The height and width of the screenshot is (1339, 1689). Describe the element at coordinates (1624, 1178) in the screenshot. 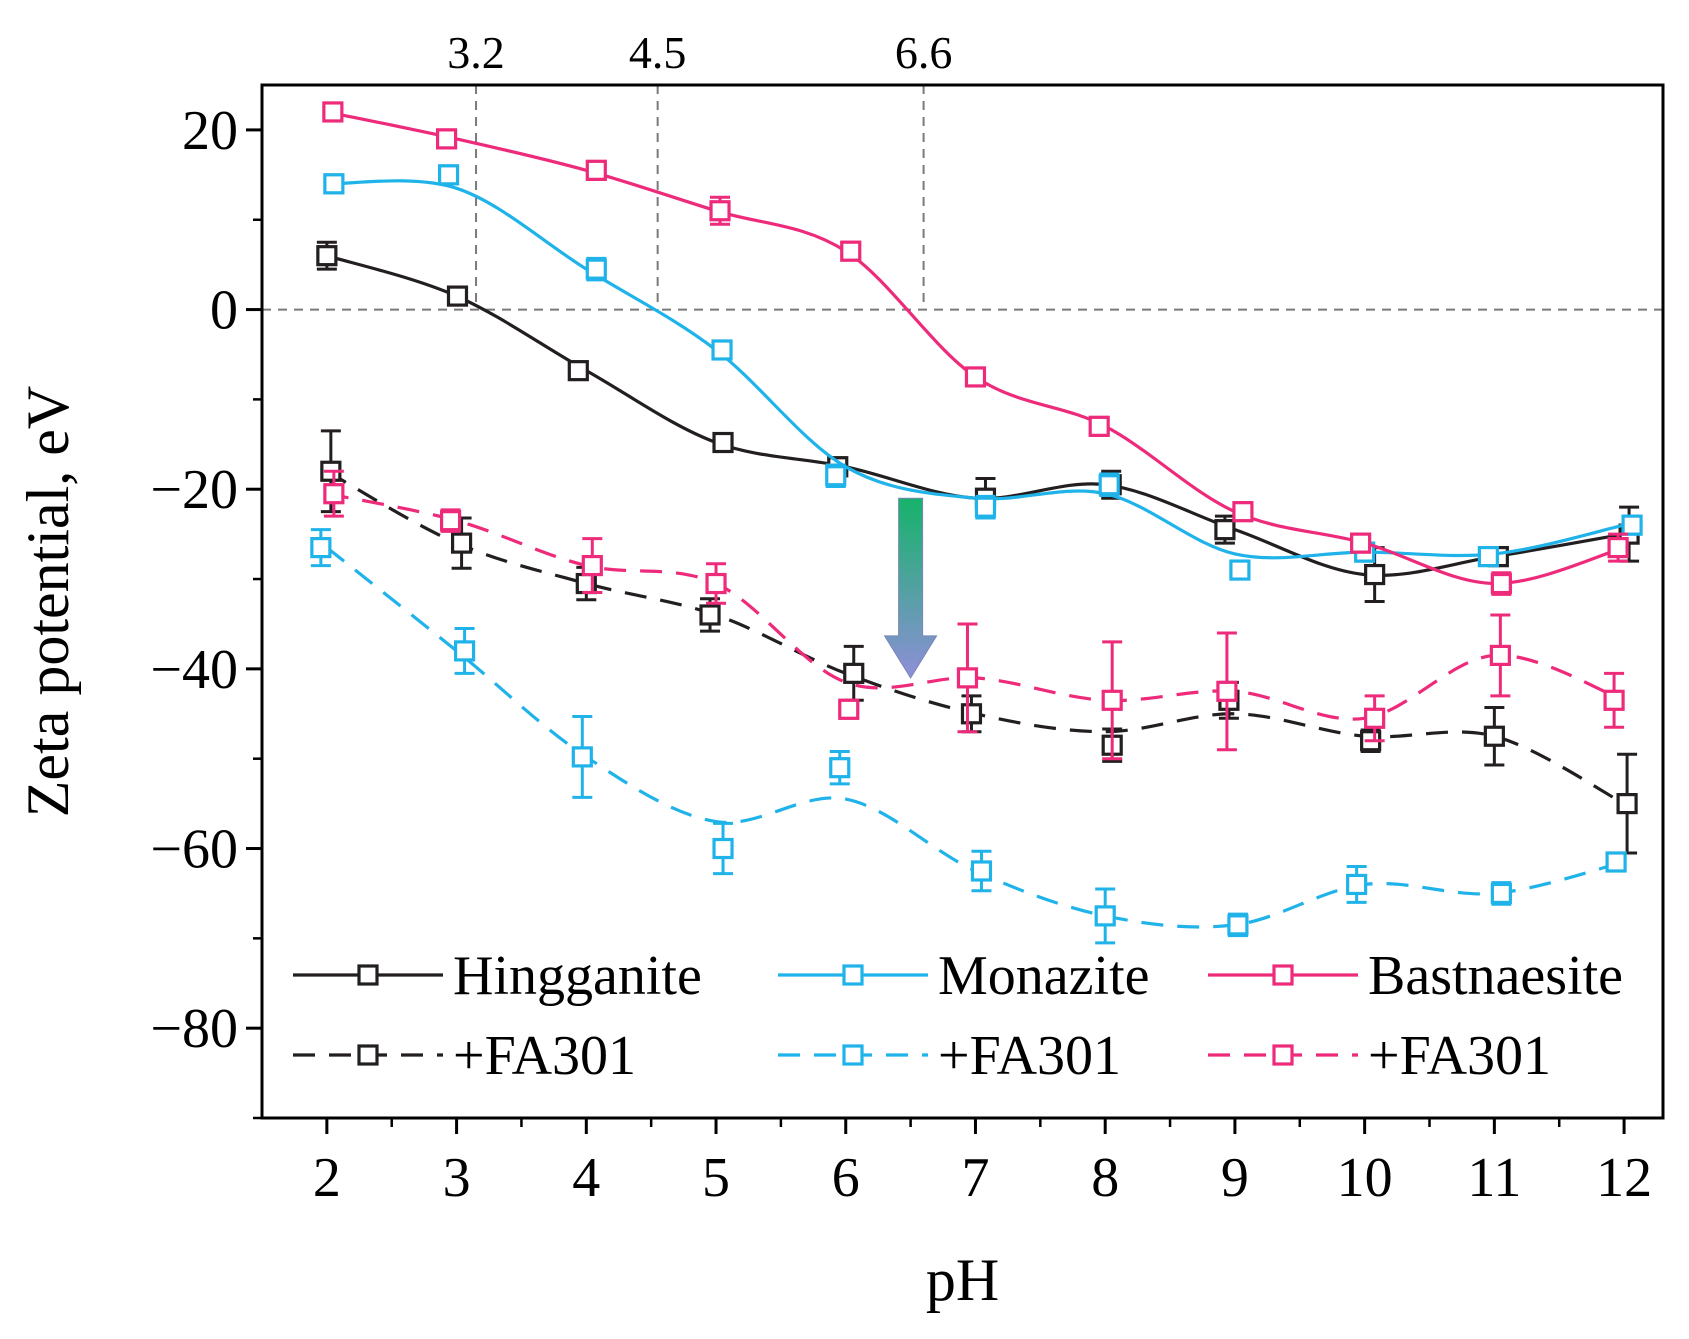

I see `x-tick-label: 12` at that location.